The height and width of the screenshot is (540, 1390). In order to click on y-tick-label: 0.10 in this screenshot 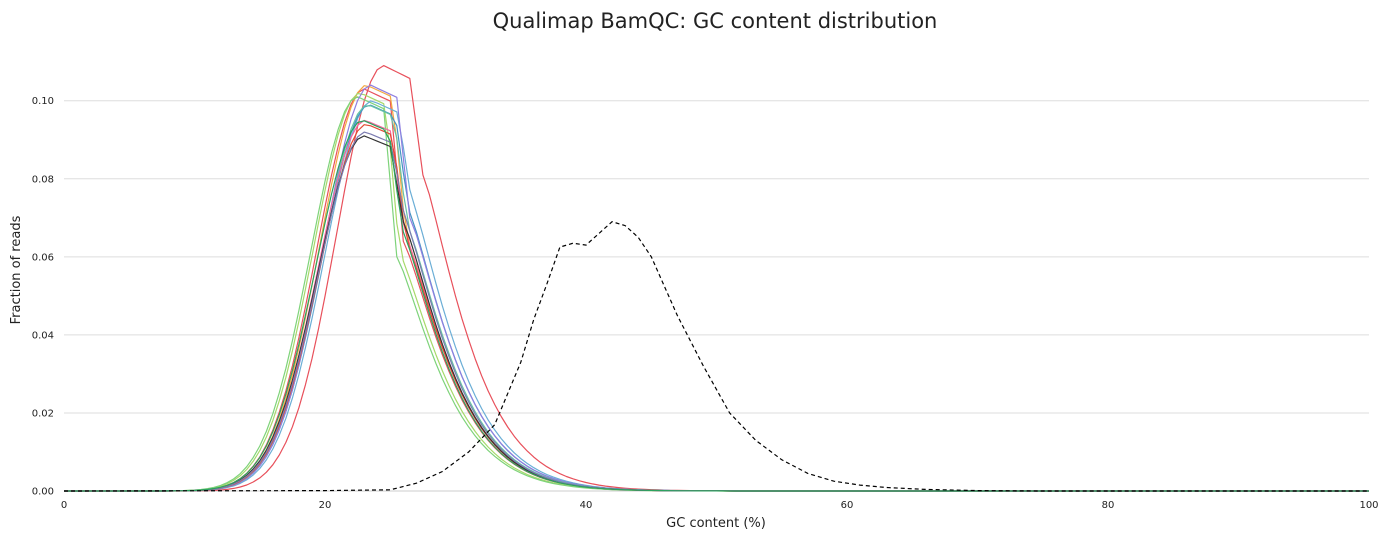, I will do `click(43, 101)`.